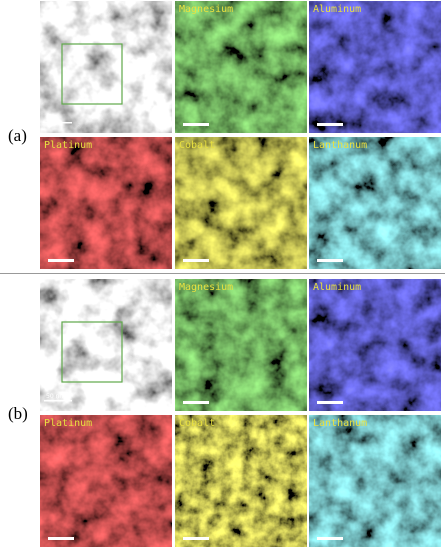  Describe the element at coordinates (17, 135) in the screenshot. I see `panel-label: (a)` at that location.